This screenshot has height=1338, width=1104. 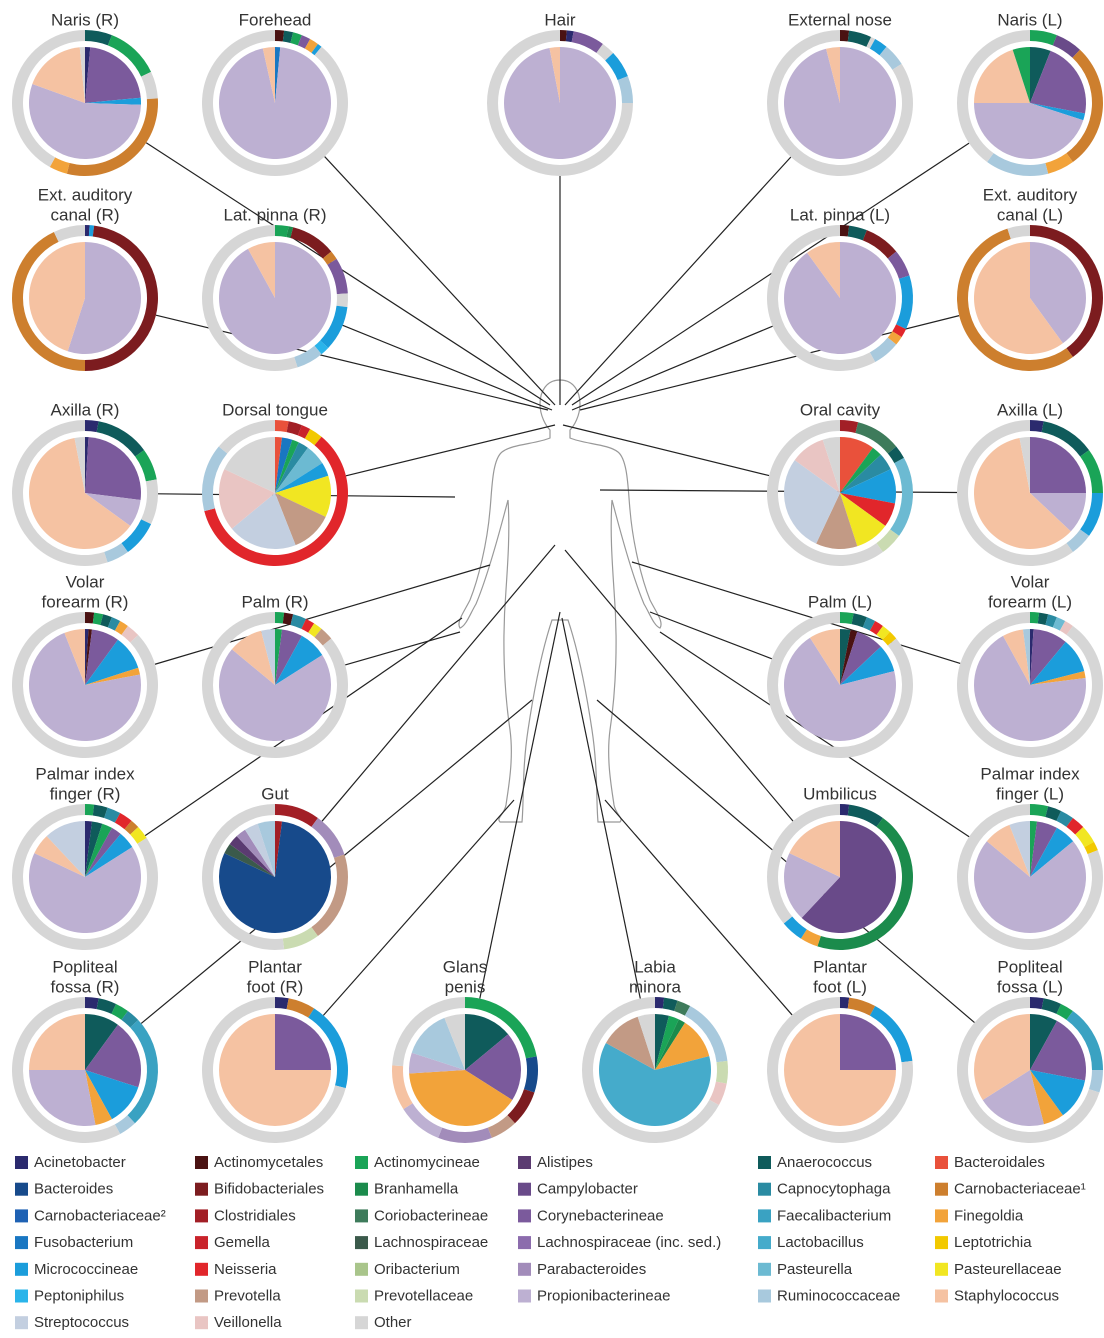 What do you see at coordinates (840, 793) in the screenshot?
I see `site-label: Umbilicus` at bounding box center [840, 793].